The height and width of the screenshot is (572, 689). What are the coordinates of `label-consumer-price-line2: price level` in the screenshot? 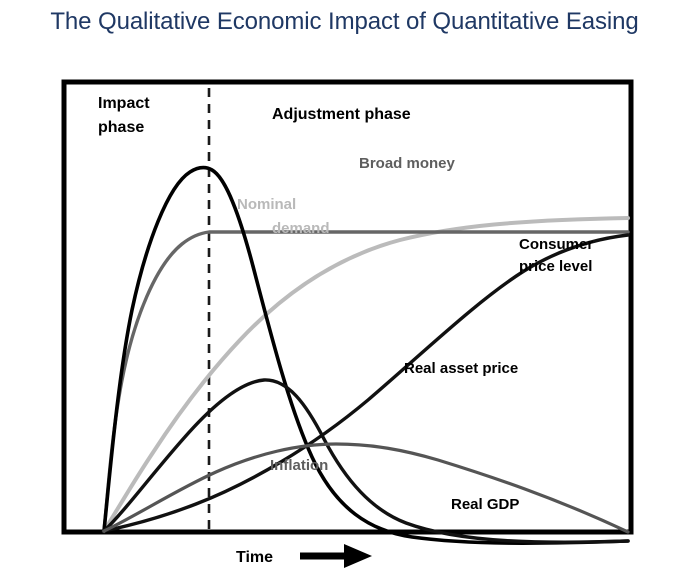 It's located at (555, 266).